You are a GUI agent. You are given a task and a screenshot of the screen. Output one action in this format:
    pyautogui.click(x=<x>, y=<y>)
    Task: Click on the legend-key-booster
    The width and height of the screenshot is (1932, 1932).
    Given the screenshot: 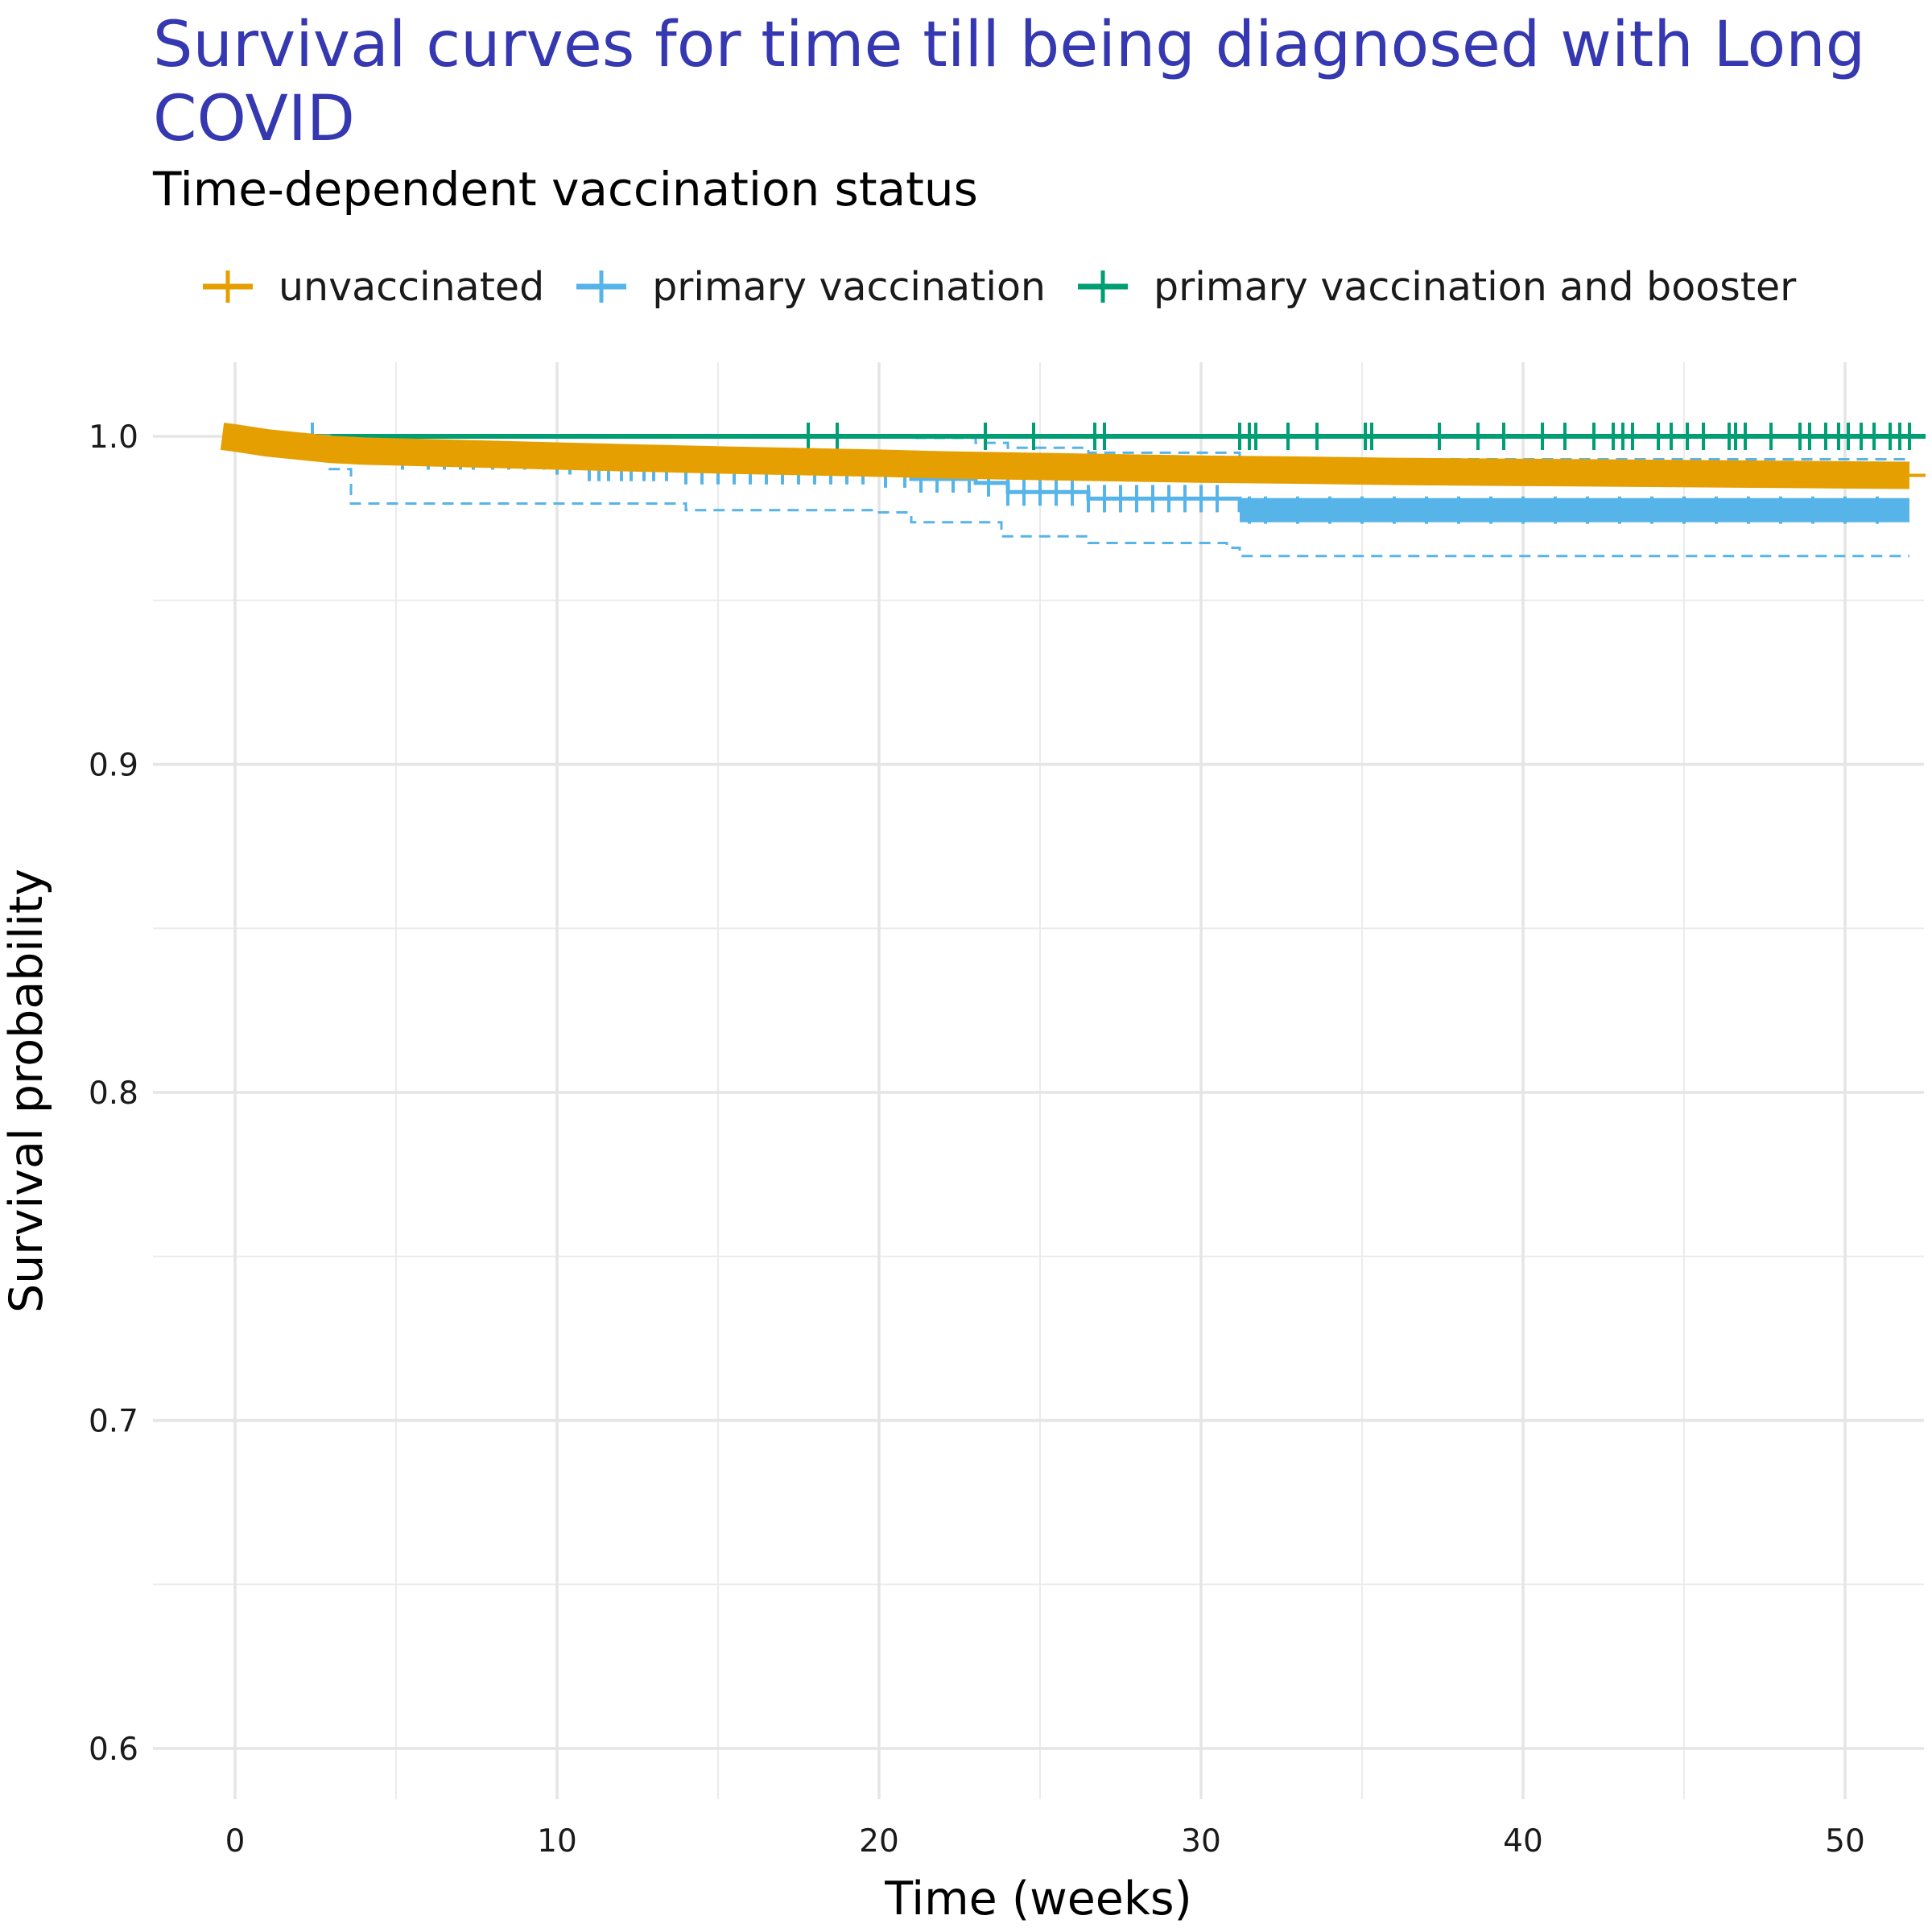 What is the action you would take?
    pyautogui.click(x=1103, y=286)
    